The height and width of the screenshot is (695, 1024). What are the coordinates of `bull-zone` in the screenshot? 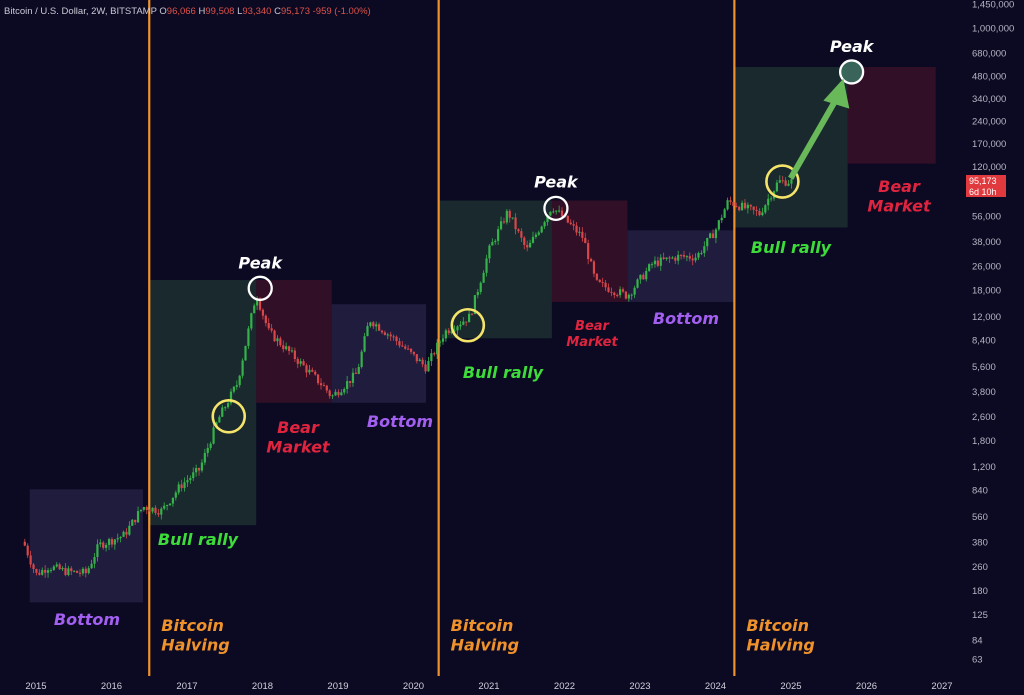 It's located at (791, 147).